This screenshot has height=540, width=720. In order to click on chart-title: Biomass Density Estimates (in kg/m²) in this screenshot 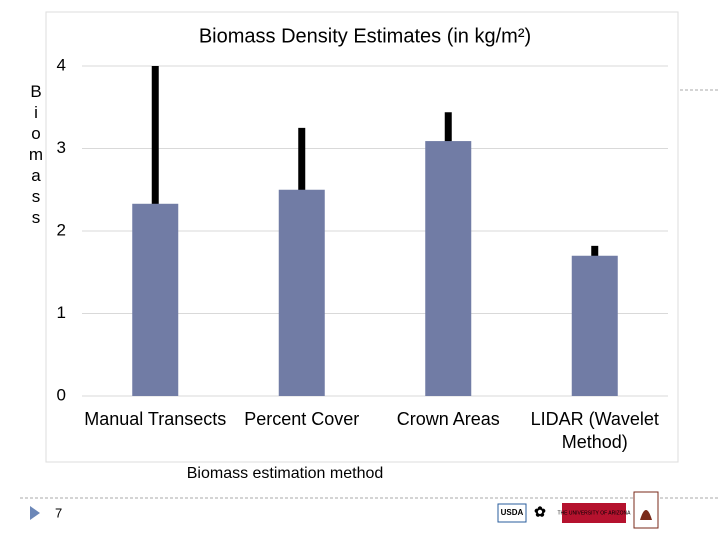, I will do `click(365, 36)`.